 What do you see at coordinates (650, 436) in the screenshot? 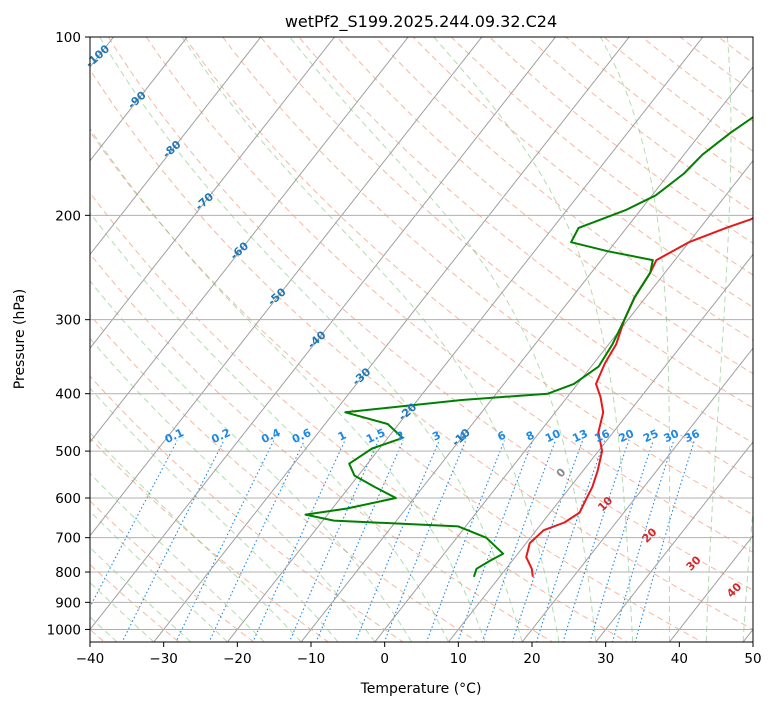
I see `mixing-ratio-label: 25` at bounding box center [650, 436].